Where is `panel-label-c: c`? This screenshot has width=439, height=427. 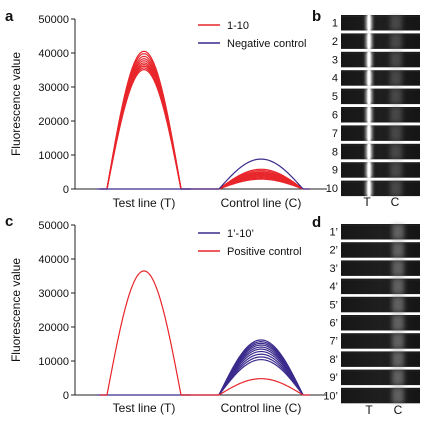
panel-label-c: c is located at coordinates (9, 221).